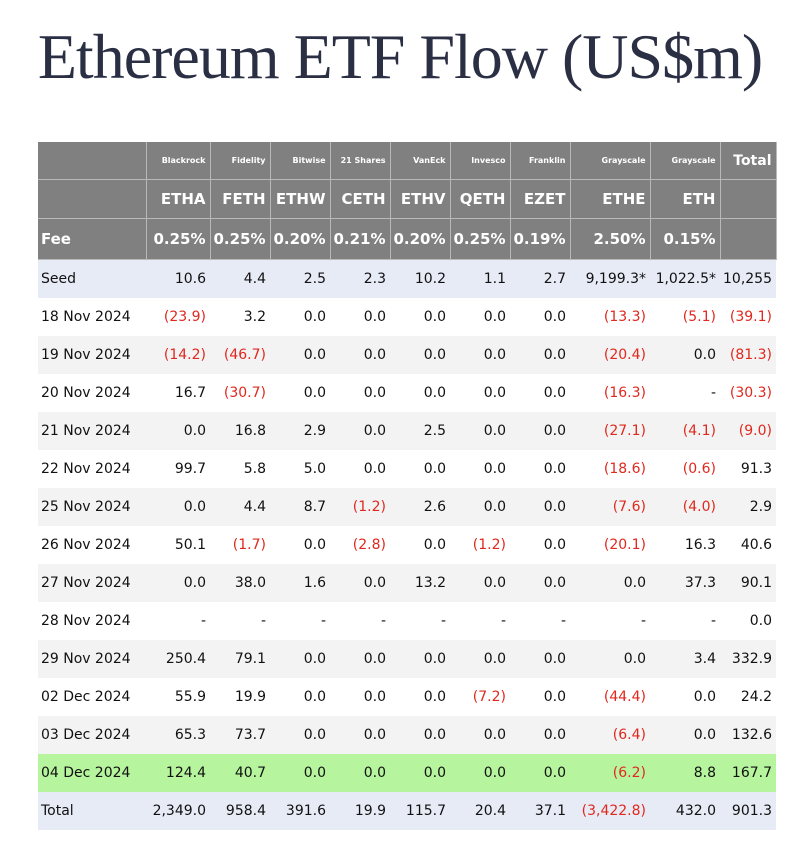 This screenshot has width=800, height=860. What do you see at coordinates (178, 469) in the screenshot?
I see `flow-value: 99.7` at bounding box center [178, 469].